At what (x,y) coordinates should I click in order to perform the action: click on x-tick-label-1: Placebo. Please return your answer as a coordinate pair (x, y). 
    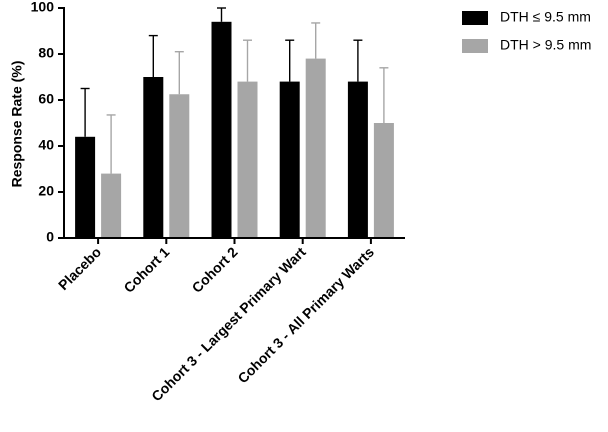
    Looking at the image, I should click on (79, 268).